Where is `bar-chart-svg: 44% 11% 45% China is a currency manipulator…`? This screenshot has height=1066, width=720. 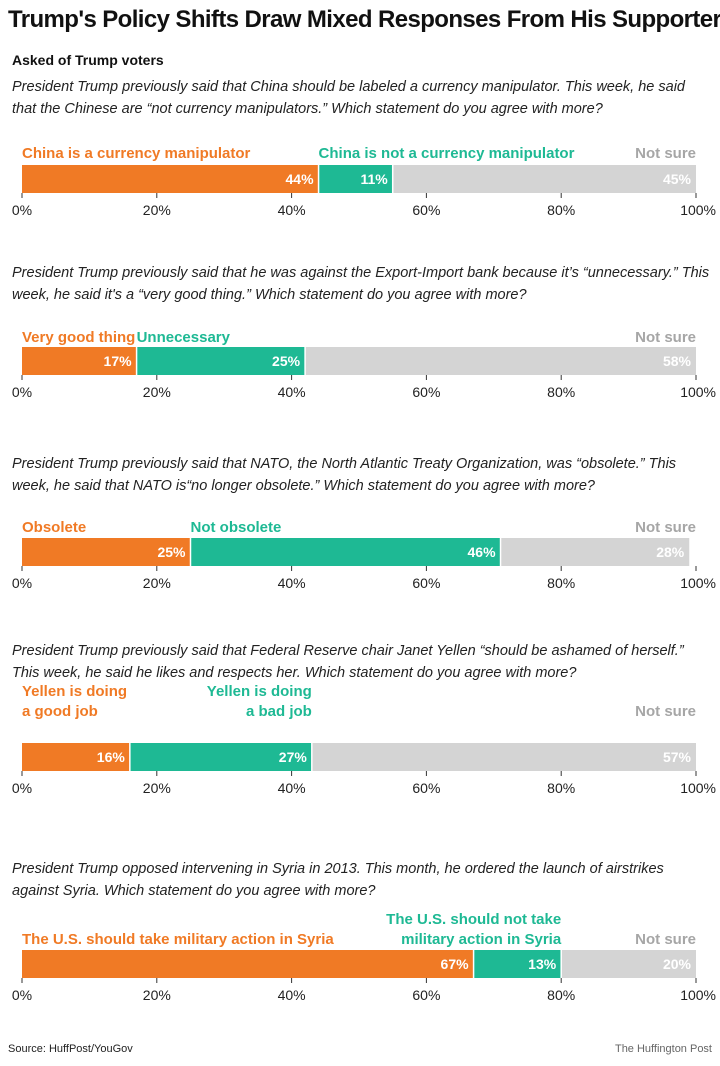
bar-chart-svg: 44% 11% 45% China is a currency manipulator… is located at coordinates (364, 181).